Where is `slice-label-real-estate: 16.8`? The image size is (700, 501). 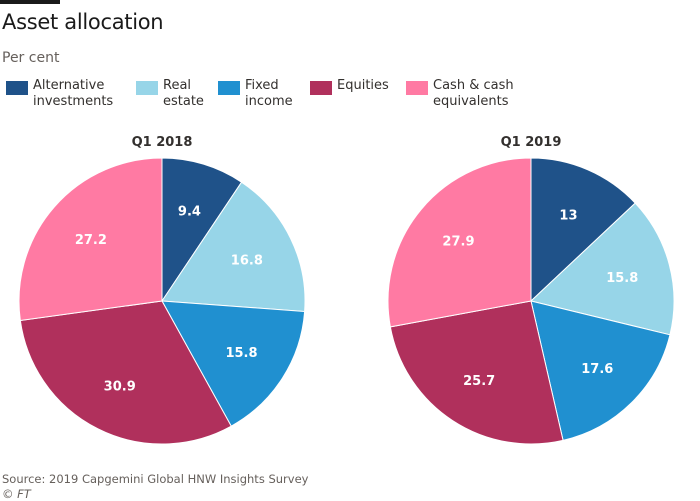
slice-label-real-estate: 16.8 is located at coordinates (247, 261).